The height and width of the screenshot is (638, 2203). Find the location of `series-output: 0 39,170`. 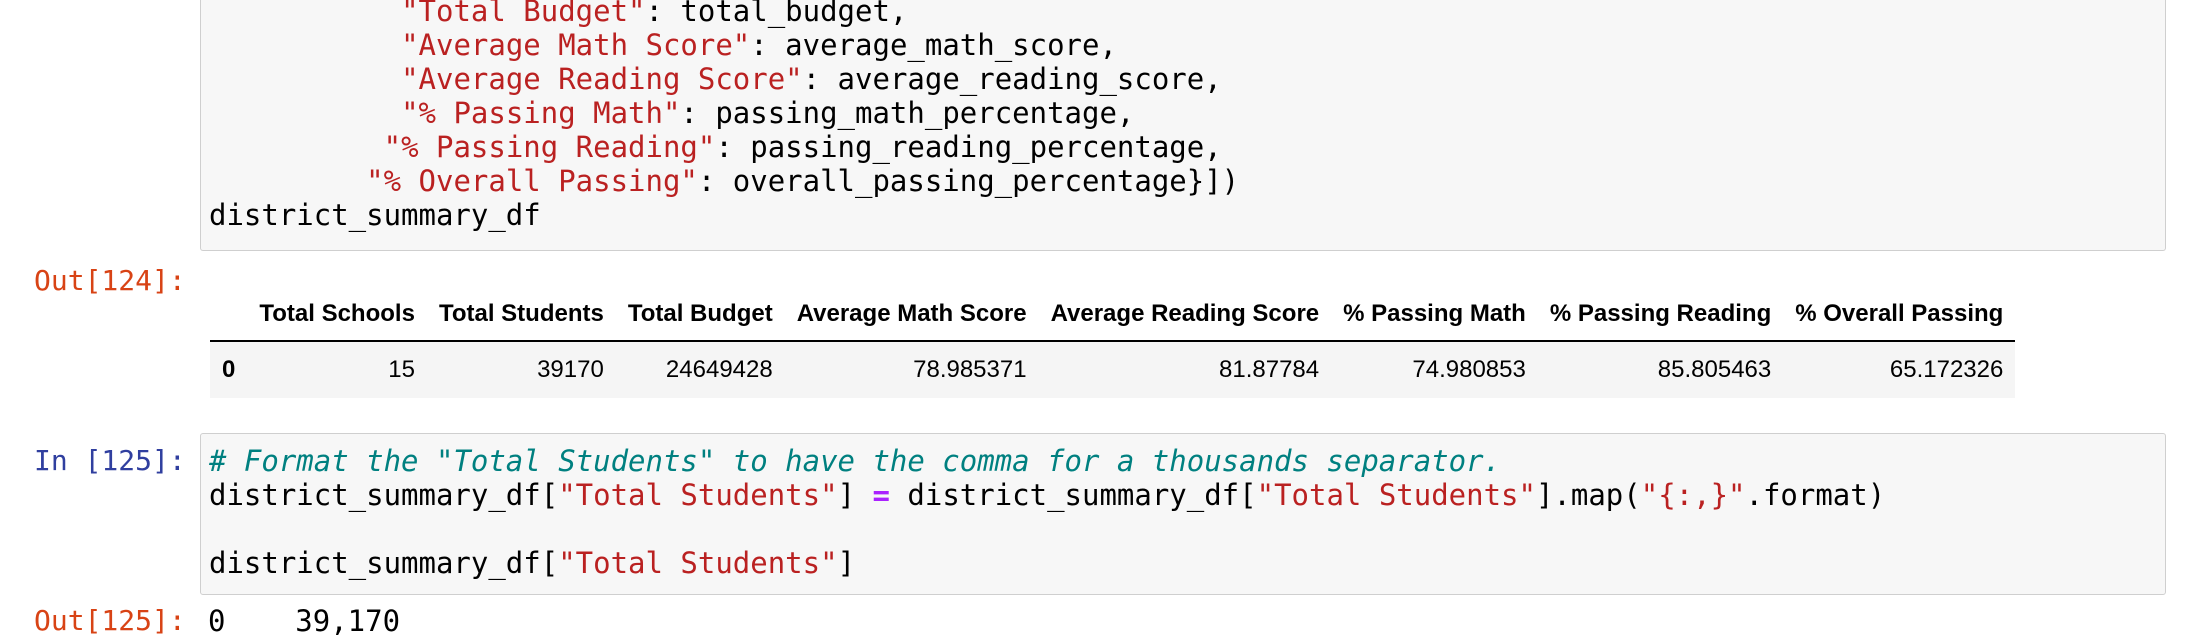

series-output: 0 39,170 is located at coordinates (304, 621).